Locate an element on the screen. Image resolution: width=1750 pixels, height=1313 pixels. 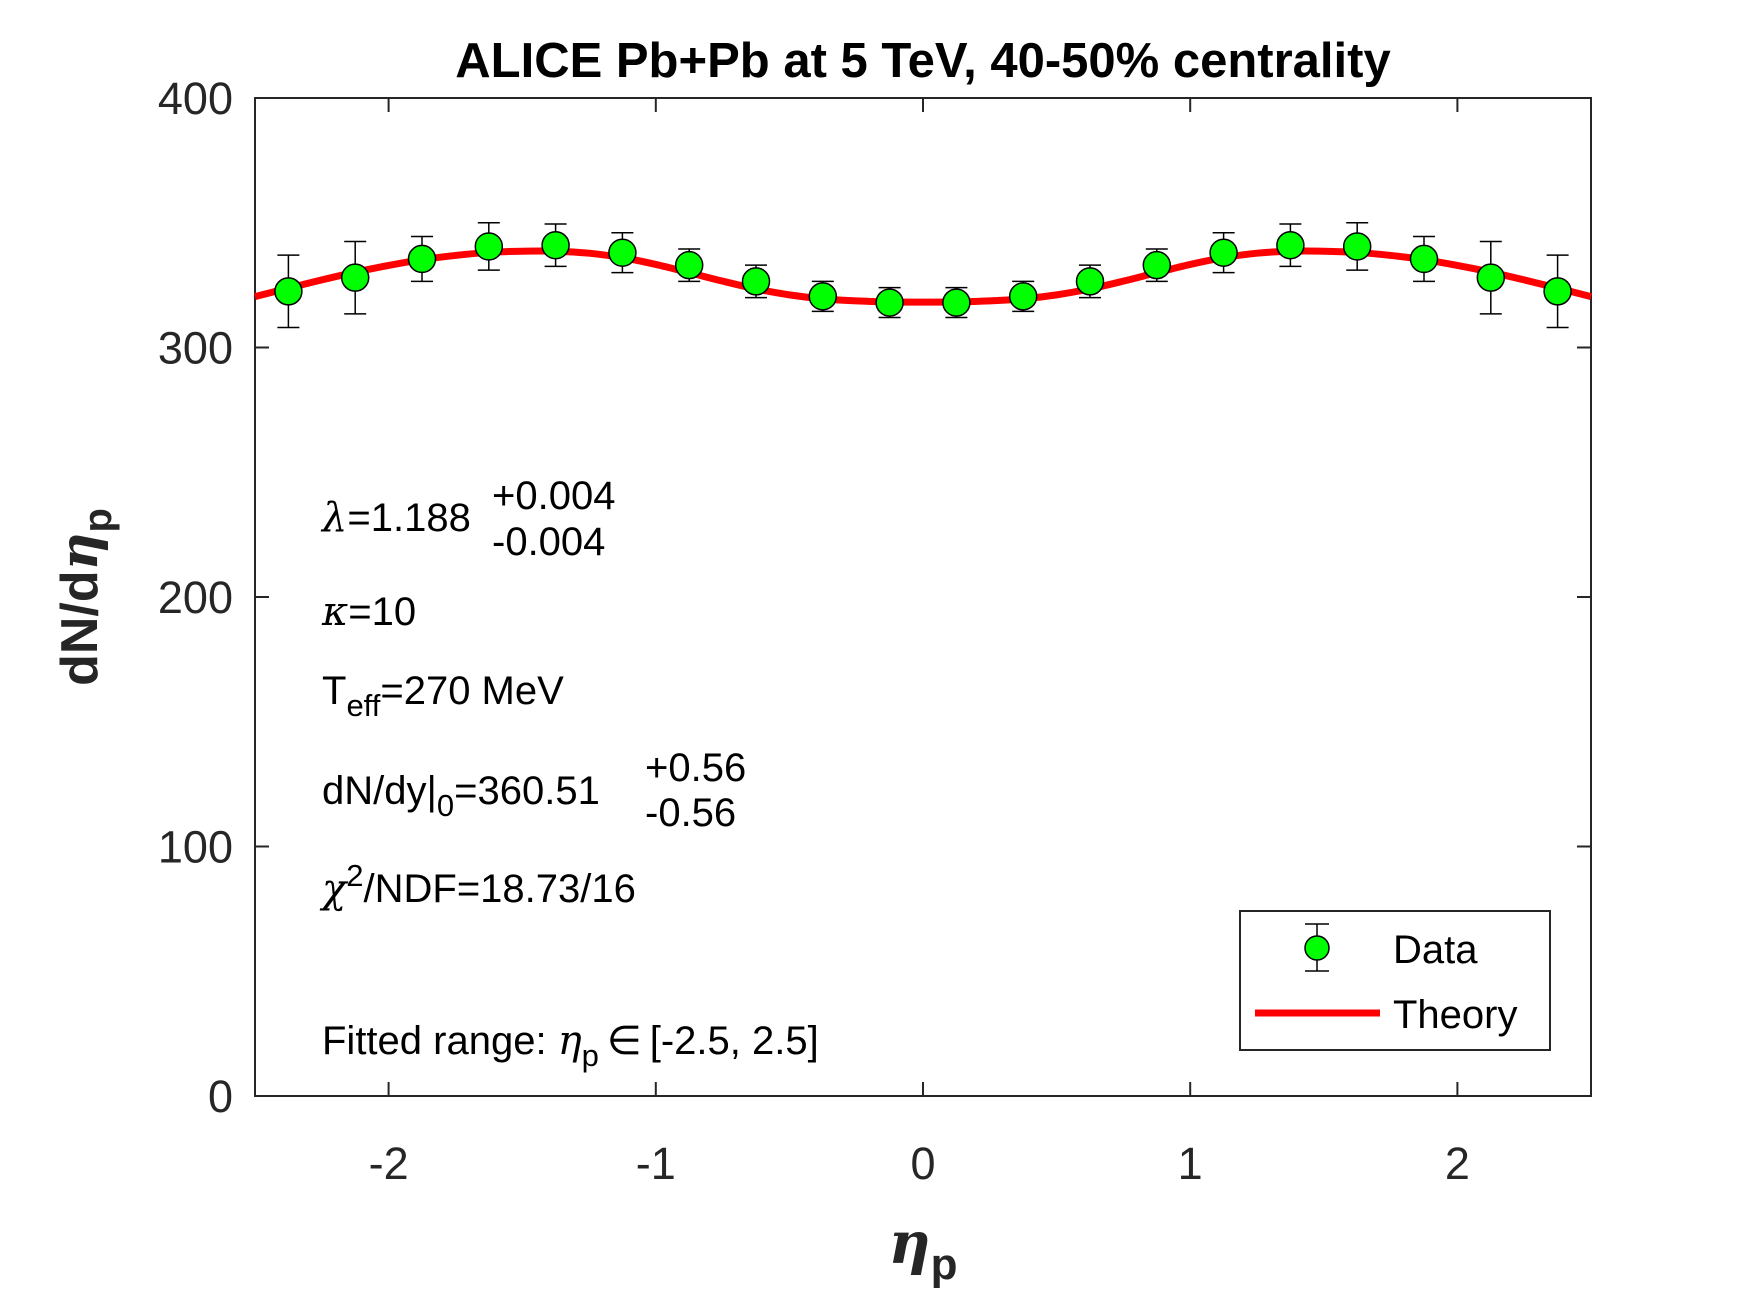
x-tick-label: 1 is located at coordinates (1190, 1163).